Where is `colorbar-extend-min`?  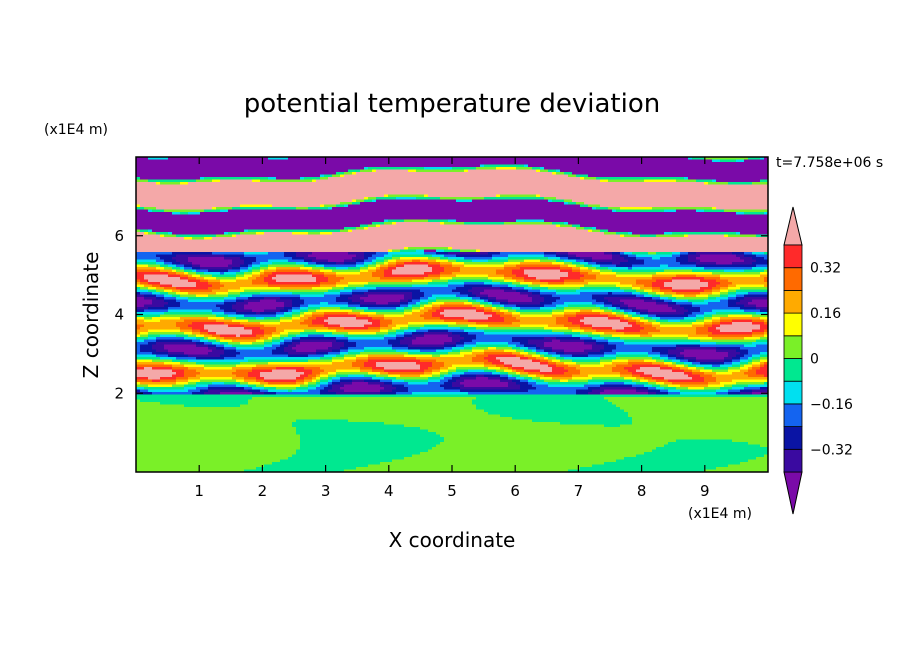
colorbar-extend-min is located at coordinates (793, 493).